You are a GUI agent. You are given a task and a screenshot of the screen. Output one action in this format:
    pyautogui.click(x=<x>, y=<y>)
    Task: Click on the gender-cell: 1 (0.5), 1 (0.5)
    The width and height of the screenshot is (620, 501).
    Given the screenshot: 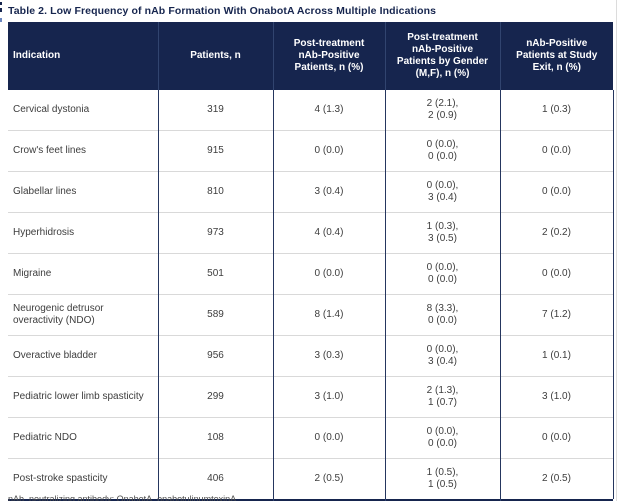 What is the action you would take?
    pyautogui.click(x=442, y=478)
    